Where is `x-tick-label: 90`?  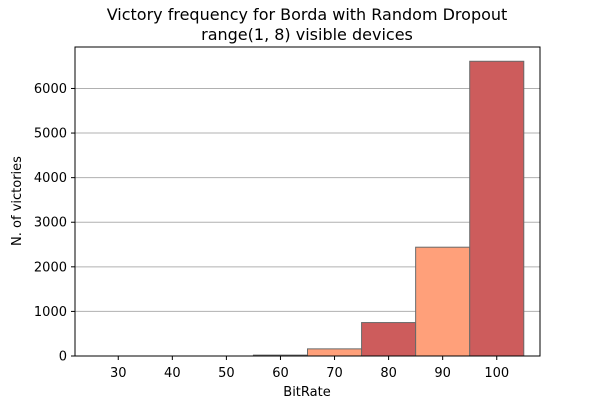
x-tick-label: 90 is located at coordinates (442, 373).